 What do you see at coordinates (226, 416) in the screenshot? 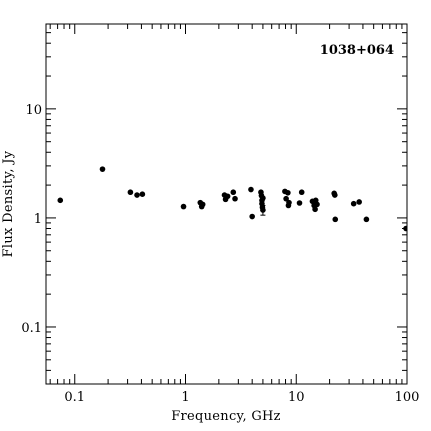
I see `x-axis-label: Frequency, GHz` at bounding box center [226, 416].